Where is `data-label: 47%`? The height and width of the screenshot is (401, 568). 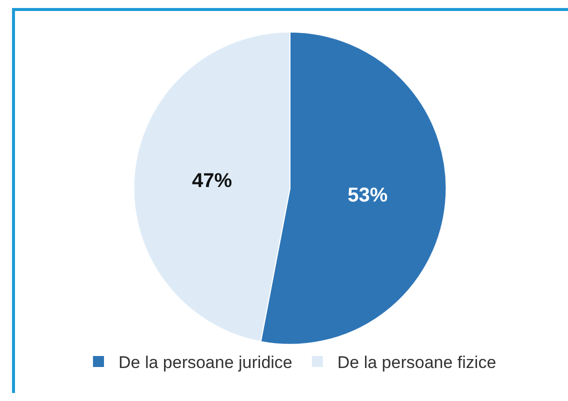 data-label: 47% is located at coordinates (212, 181).